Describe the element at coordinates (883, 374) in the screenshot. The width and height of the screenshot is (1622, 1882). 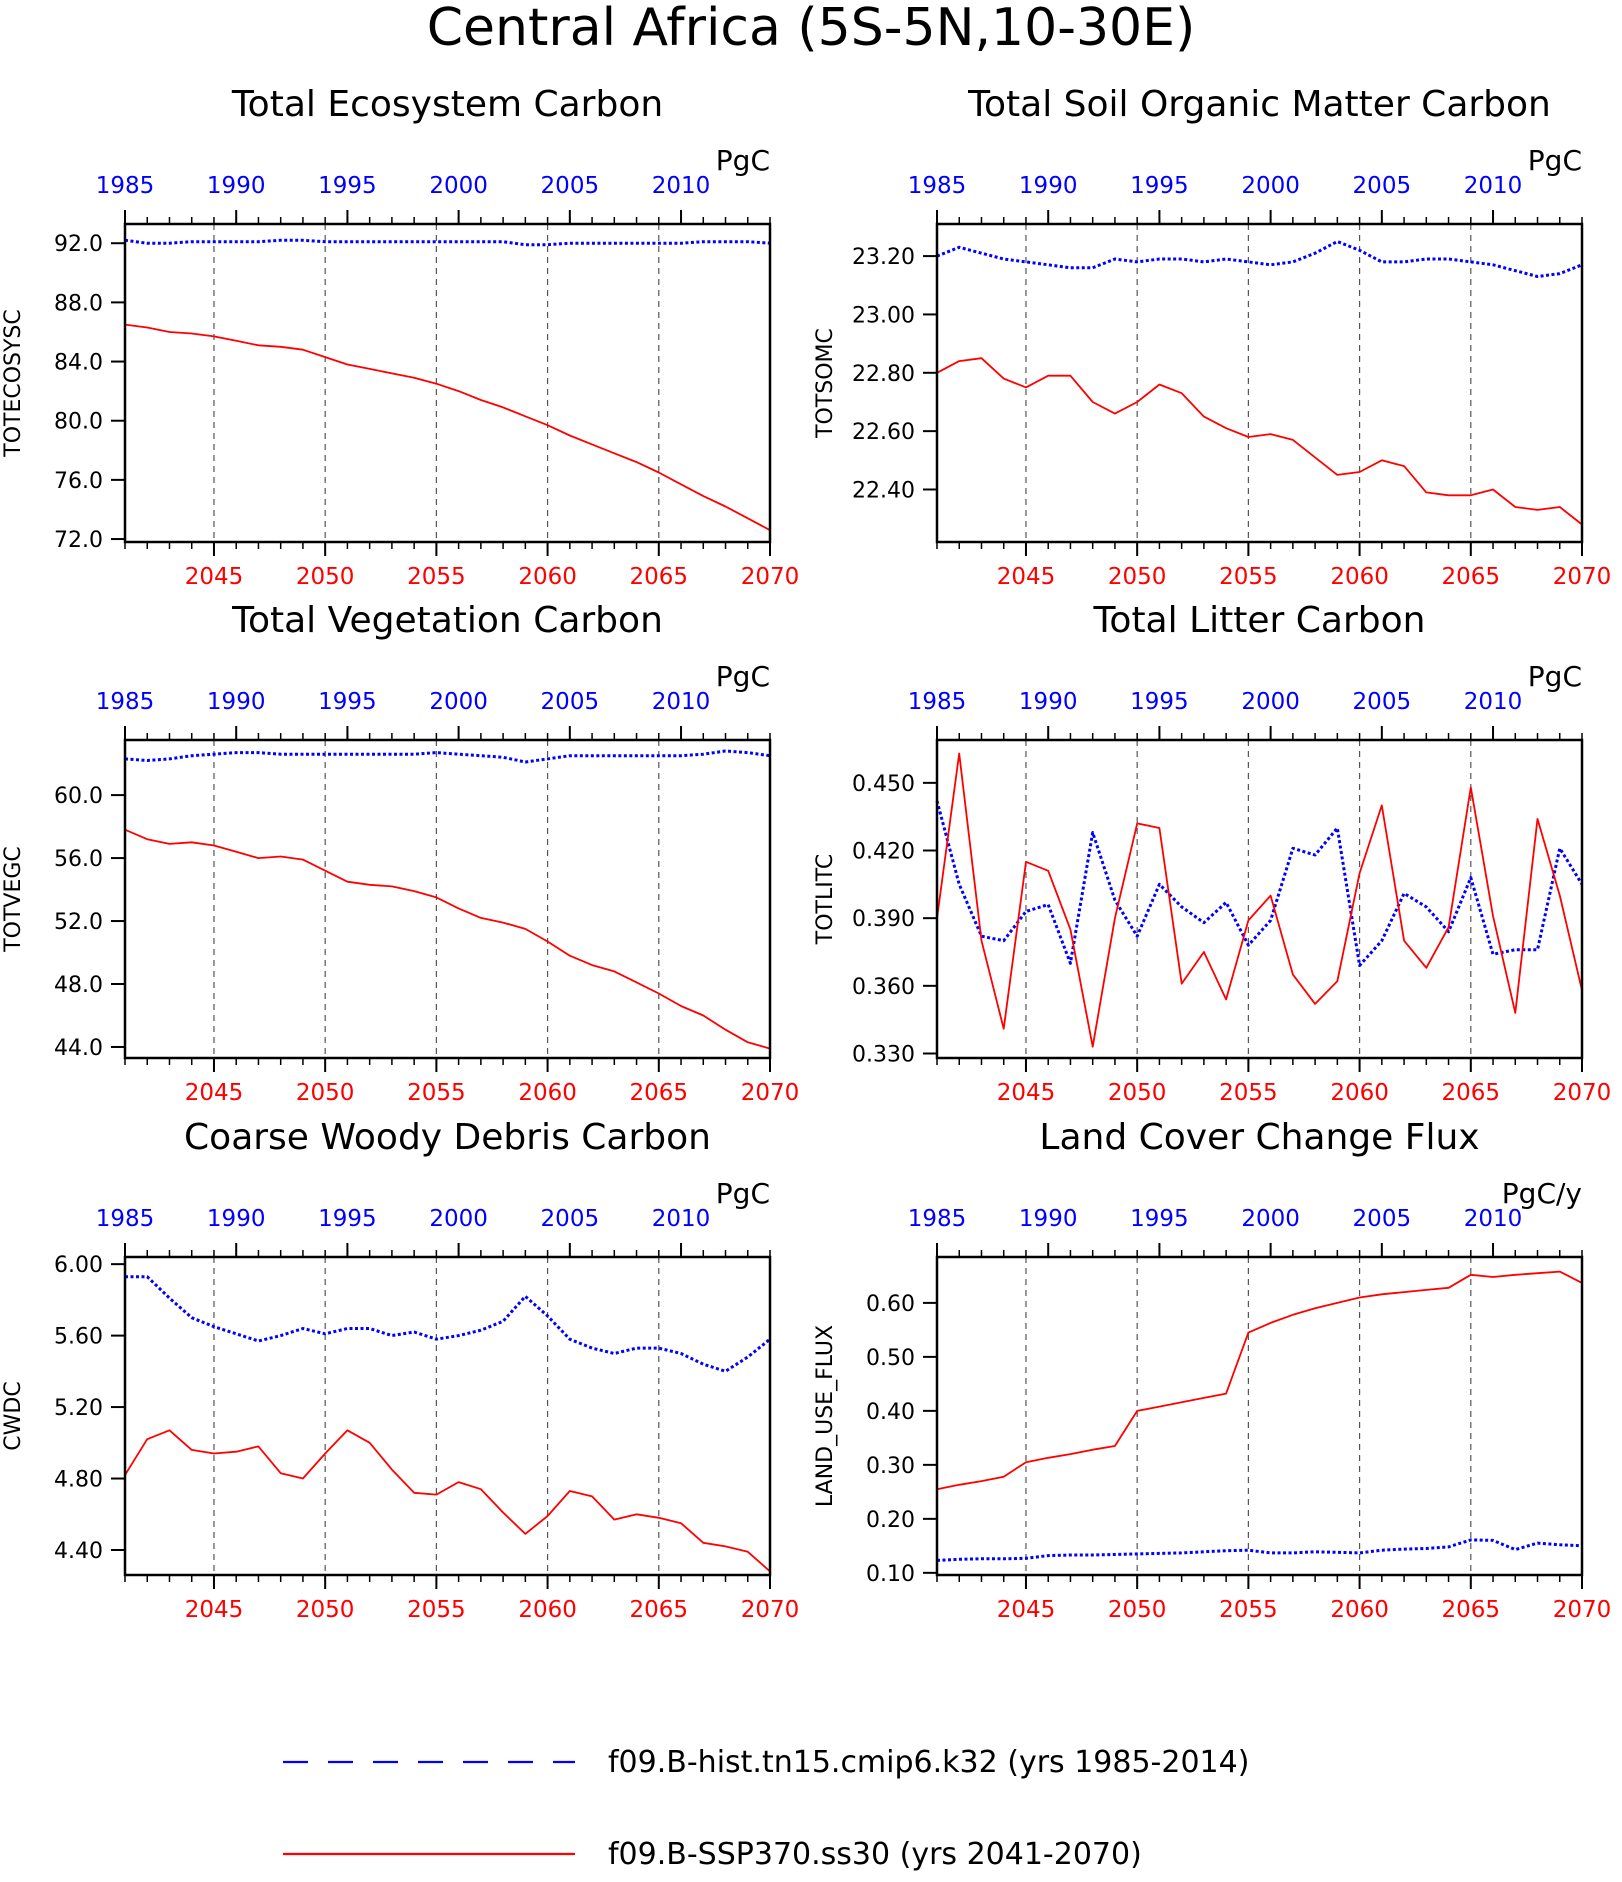
I see `y-tick-label: 22.80` at that location.